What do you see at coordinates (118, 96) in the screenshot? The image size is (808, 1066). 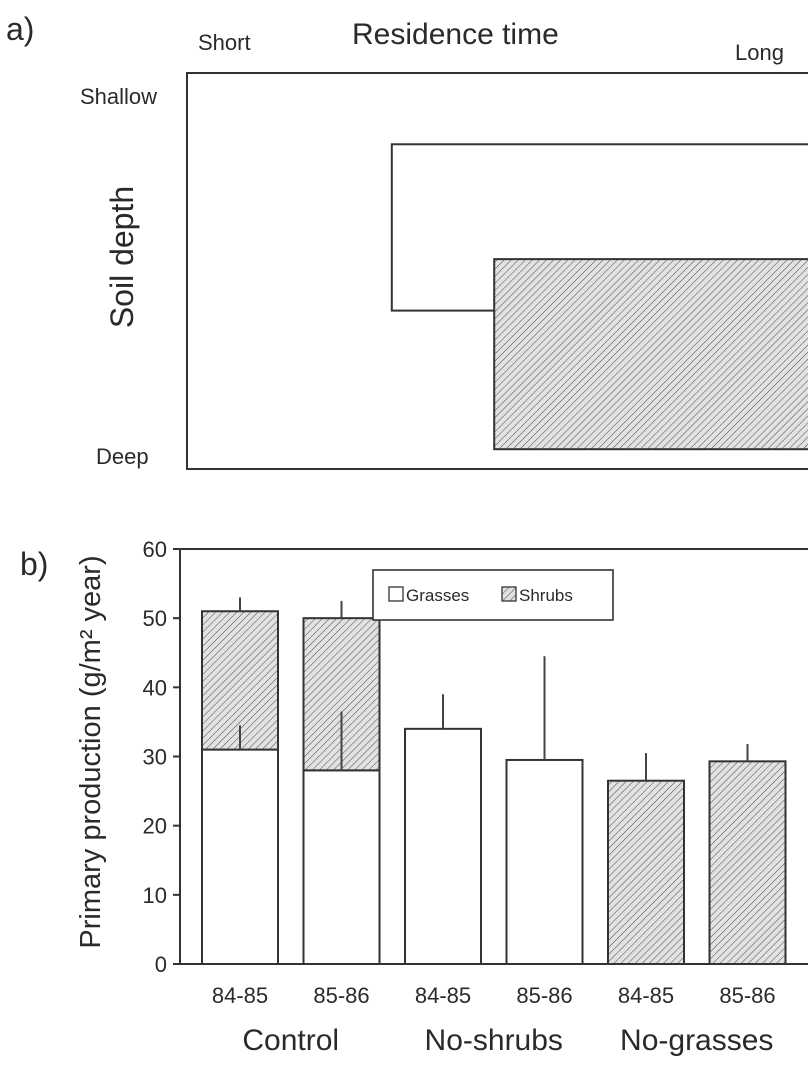 I see `shallow-label: Shallow` at bounding box center [118, 96].